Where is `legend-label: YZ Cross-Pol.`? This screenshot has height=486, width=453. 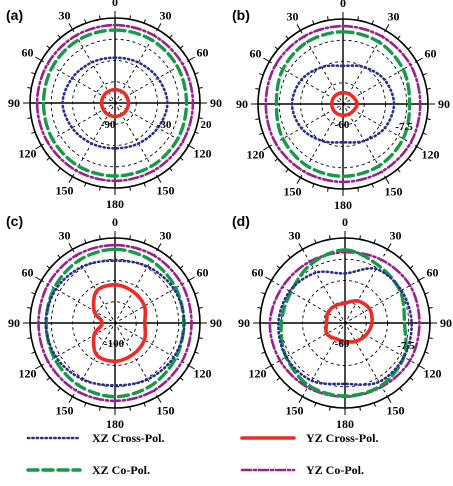 legend-label: YZ Cross-Pol. is located at coordinates (342, 438).